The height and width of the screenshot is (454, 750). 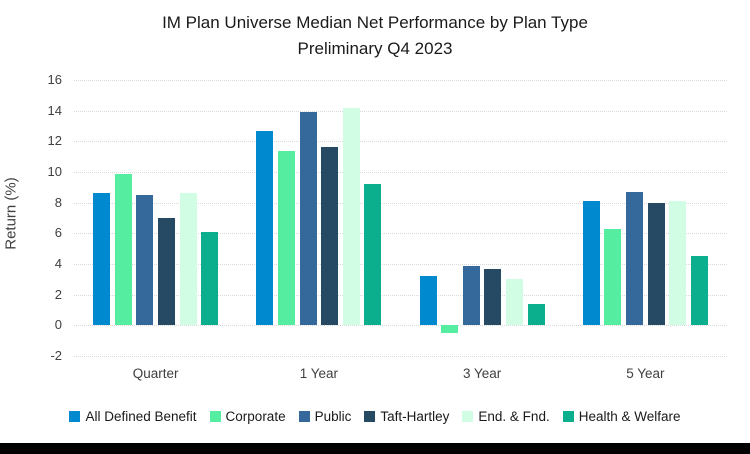 I want to click on legend-item: Corporate, so click(x=247, y=416).